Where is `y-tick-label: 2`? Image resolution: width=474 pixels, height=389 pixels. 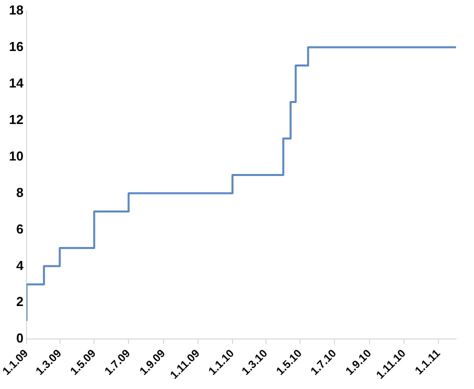
y-tick-label: 2 is located at coordinates (20, 302).